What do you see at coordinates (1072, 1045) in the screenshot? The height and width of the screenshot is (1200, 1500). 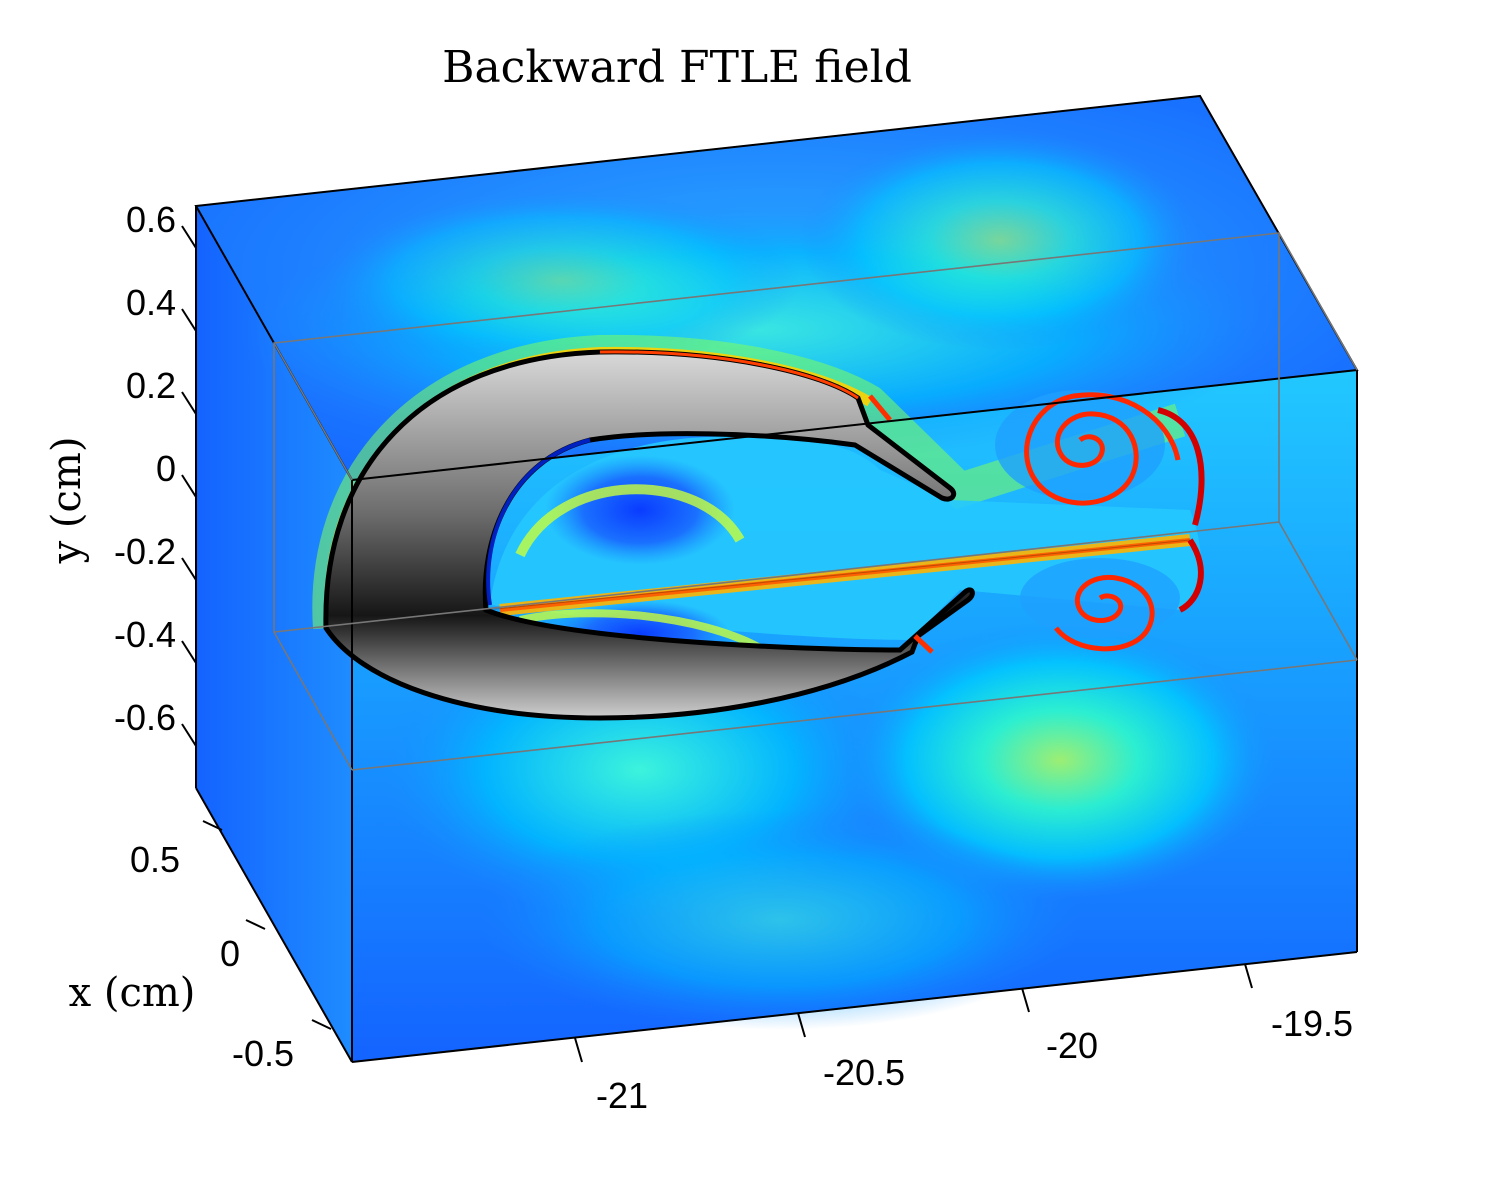 I see `z-tick-label: -20` at bounding box center [1072, 1045].